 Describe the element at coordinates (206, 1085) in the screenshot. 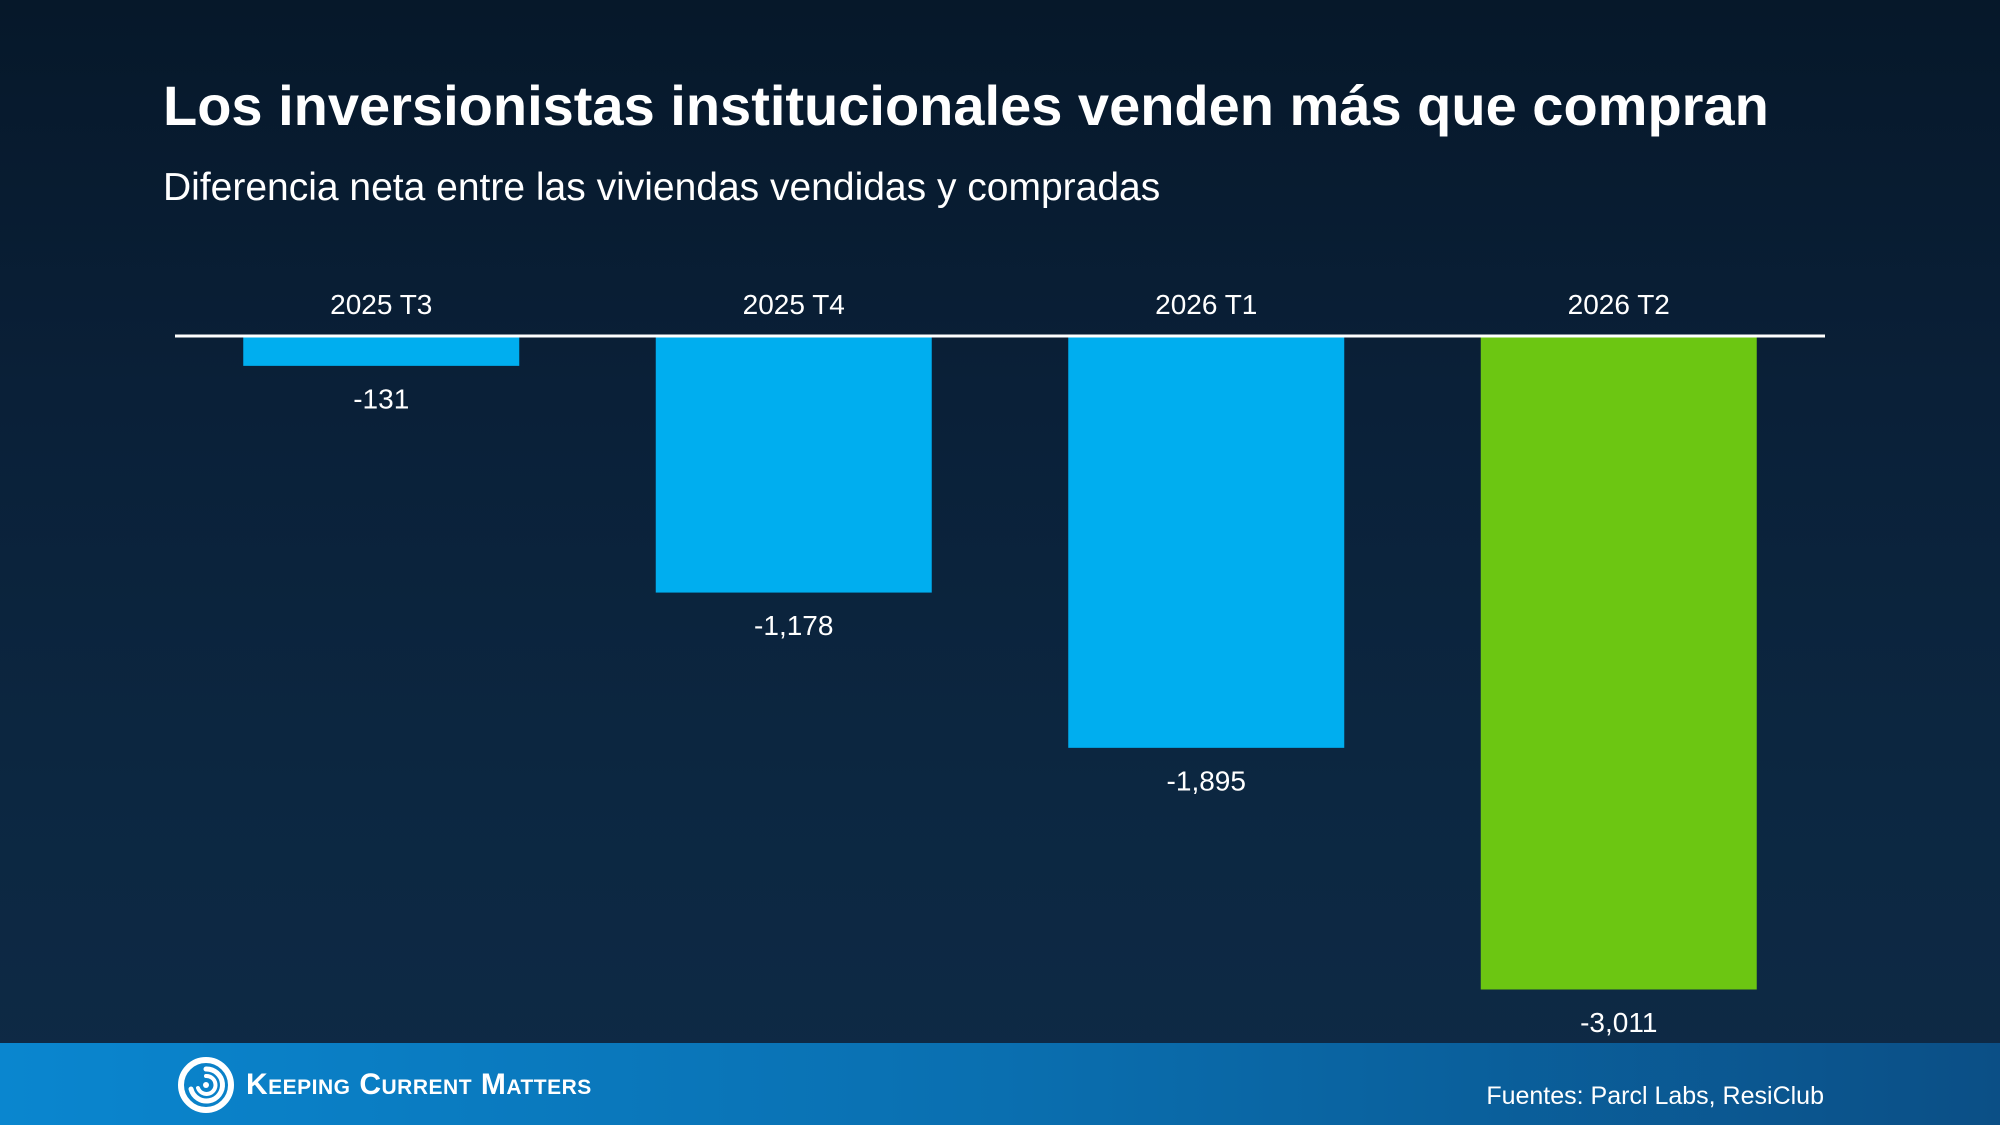

I see `swirl-logo-icon` at that location.